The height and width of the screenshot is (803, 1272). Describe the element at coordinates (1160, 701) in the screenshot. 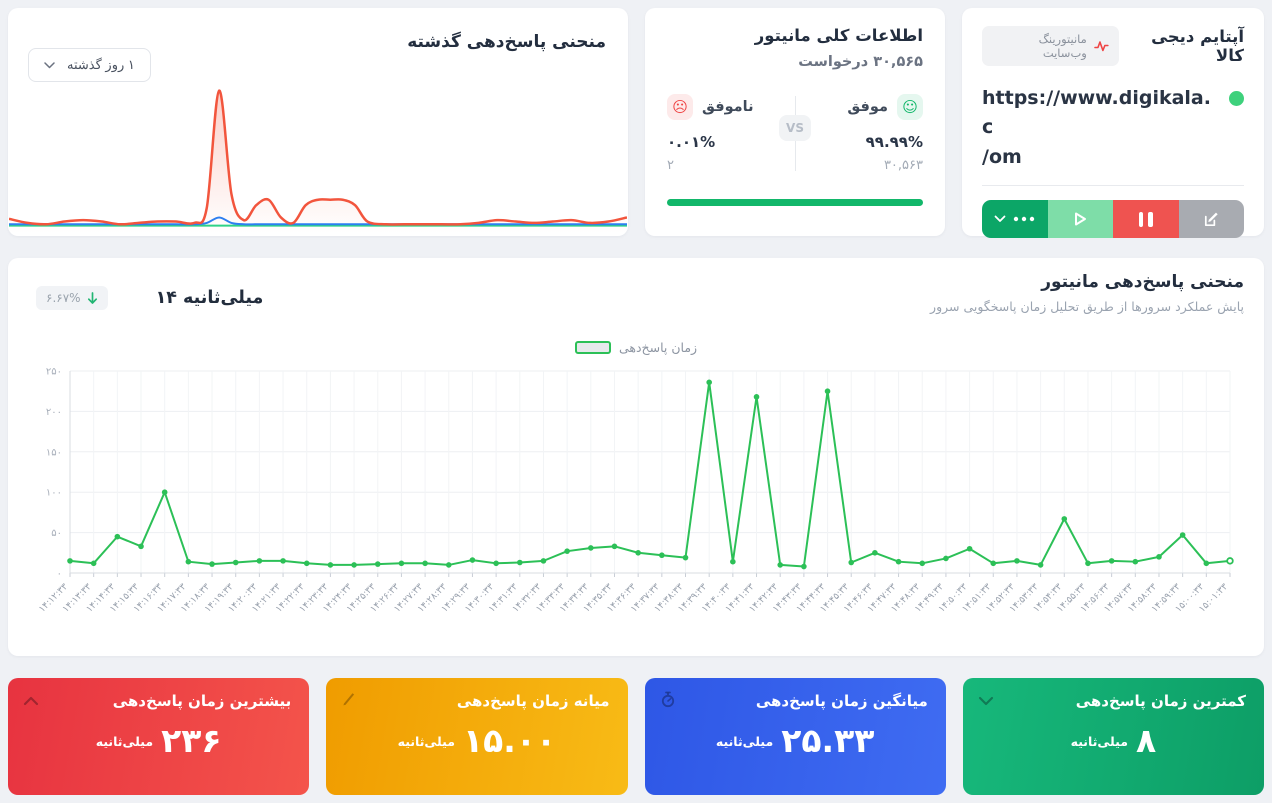

I see `stat-title: کمترین زمان پاسخ‌دهی` at that location.